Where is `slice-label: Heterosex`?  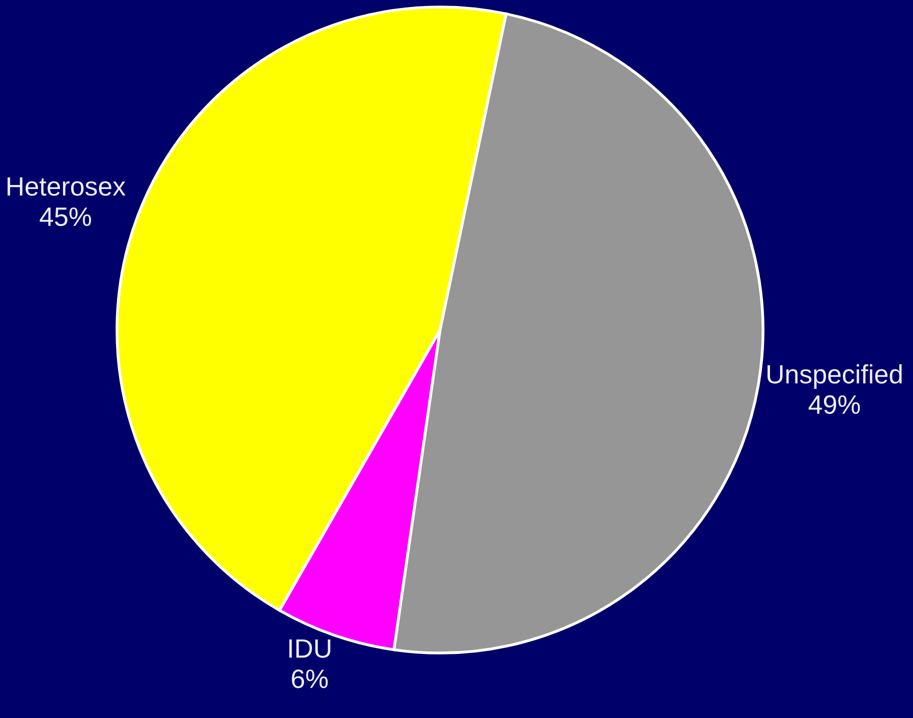 slice-label: Heterosex is located at coordinates (67, 186).